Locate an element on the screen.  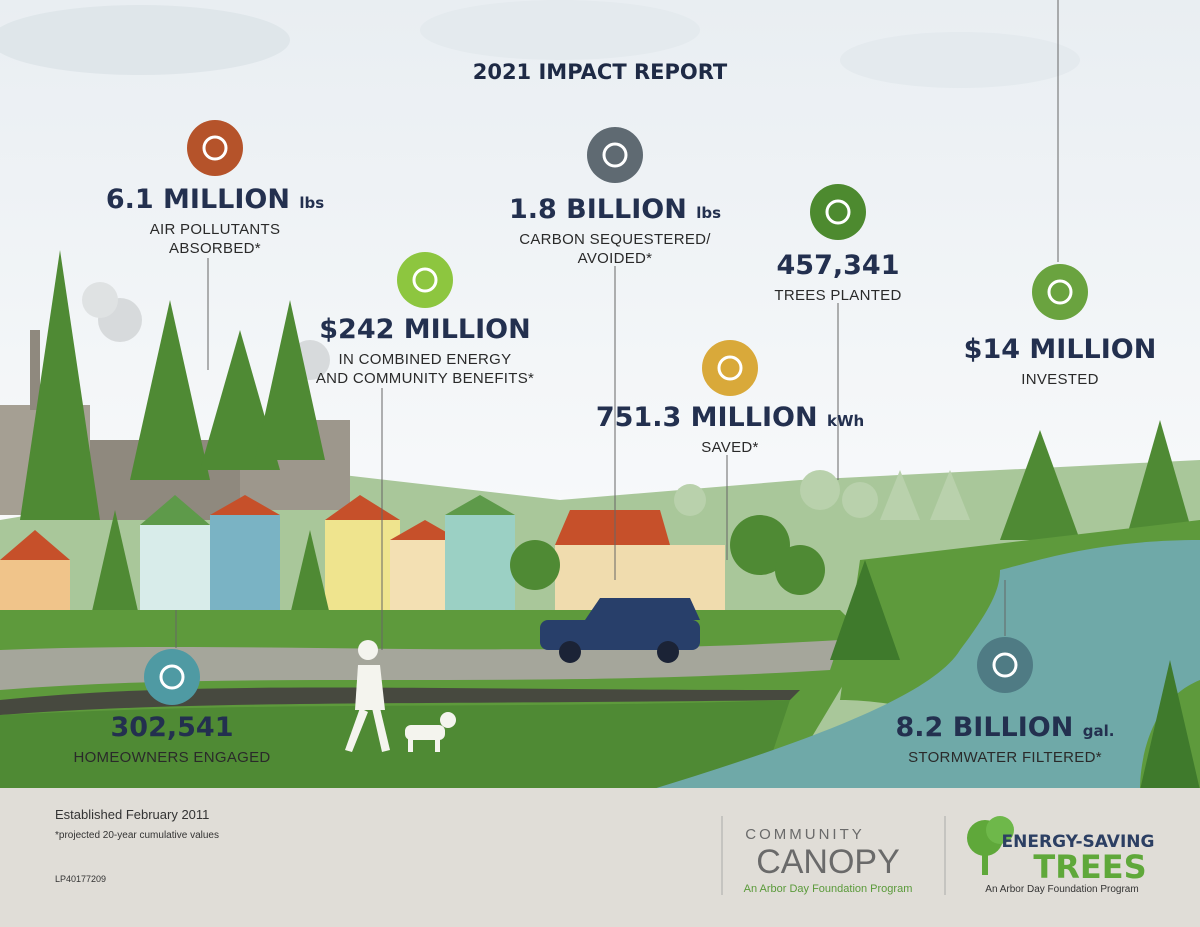
stat-label: INVESTED is located at coordinates (1059, 379).